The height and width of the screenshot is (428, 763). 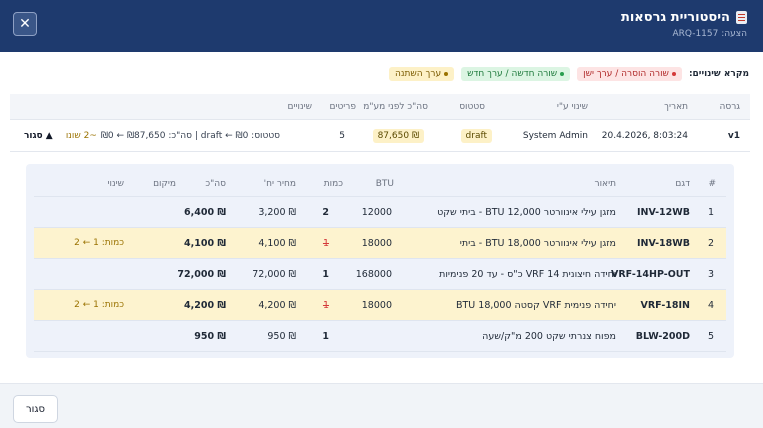 I want to click on row-line-total: ₪ 72,000, so click(x=201, y=274).